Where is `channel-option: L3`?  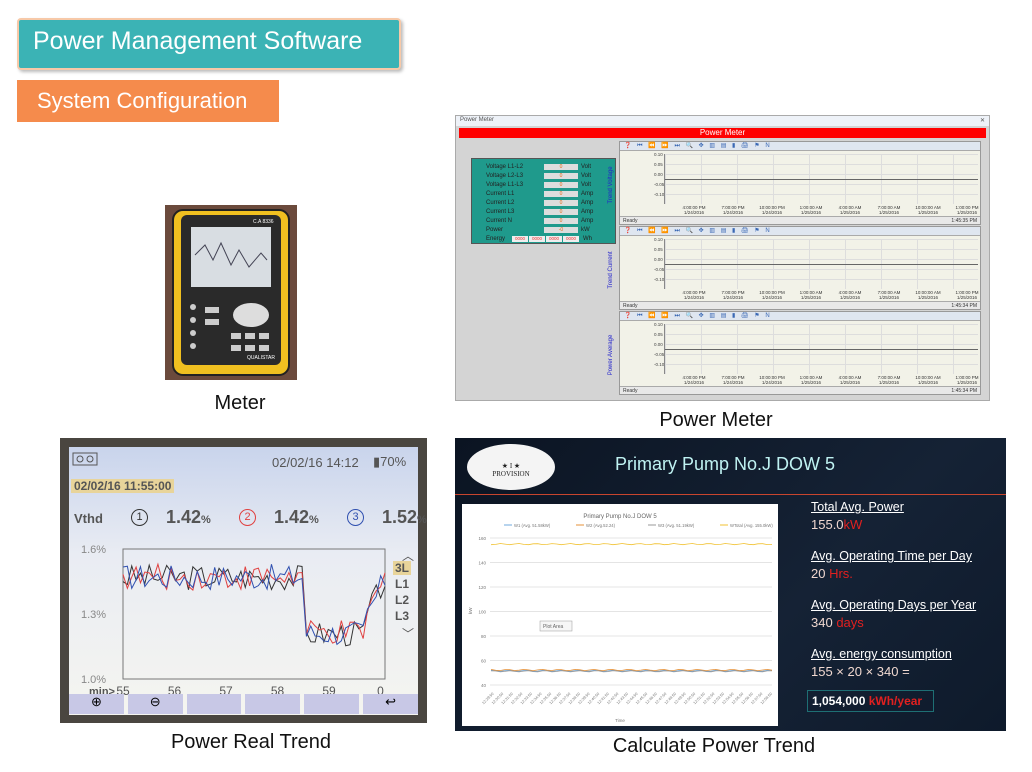
channel-option: L3 is located at coordinates (402, 616).